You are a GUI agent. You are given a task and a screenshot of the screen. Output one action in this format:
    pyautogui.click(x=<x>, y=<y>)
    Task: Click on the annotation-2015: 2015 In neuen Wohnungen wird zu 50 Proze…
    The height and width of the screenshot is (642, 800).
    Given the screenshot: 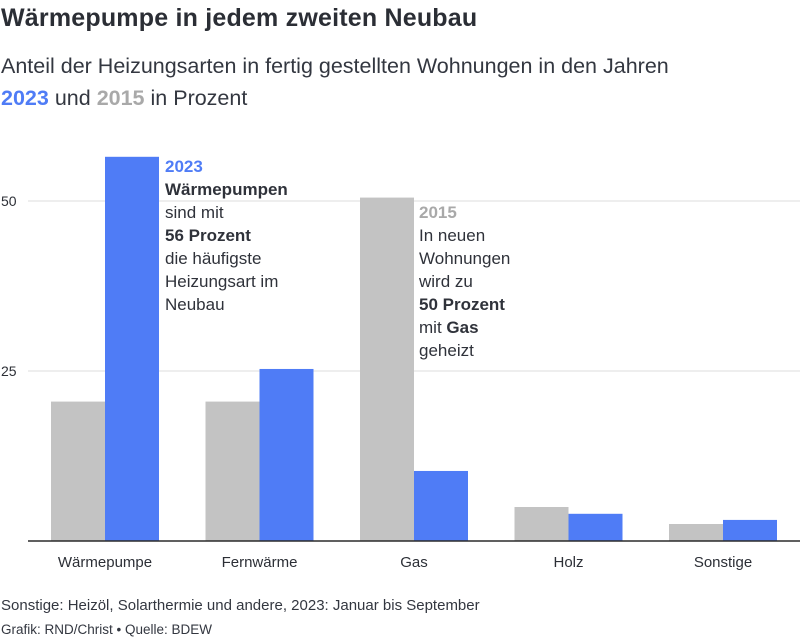 What is the action you would take?
    pyautogui.click(x=464, y=281)
    